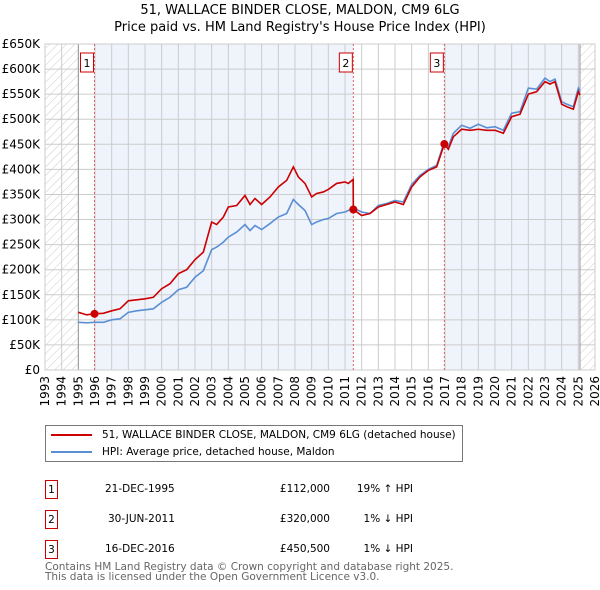  I want to click on sale-price: £112,000, so click(304, 489).